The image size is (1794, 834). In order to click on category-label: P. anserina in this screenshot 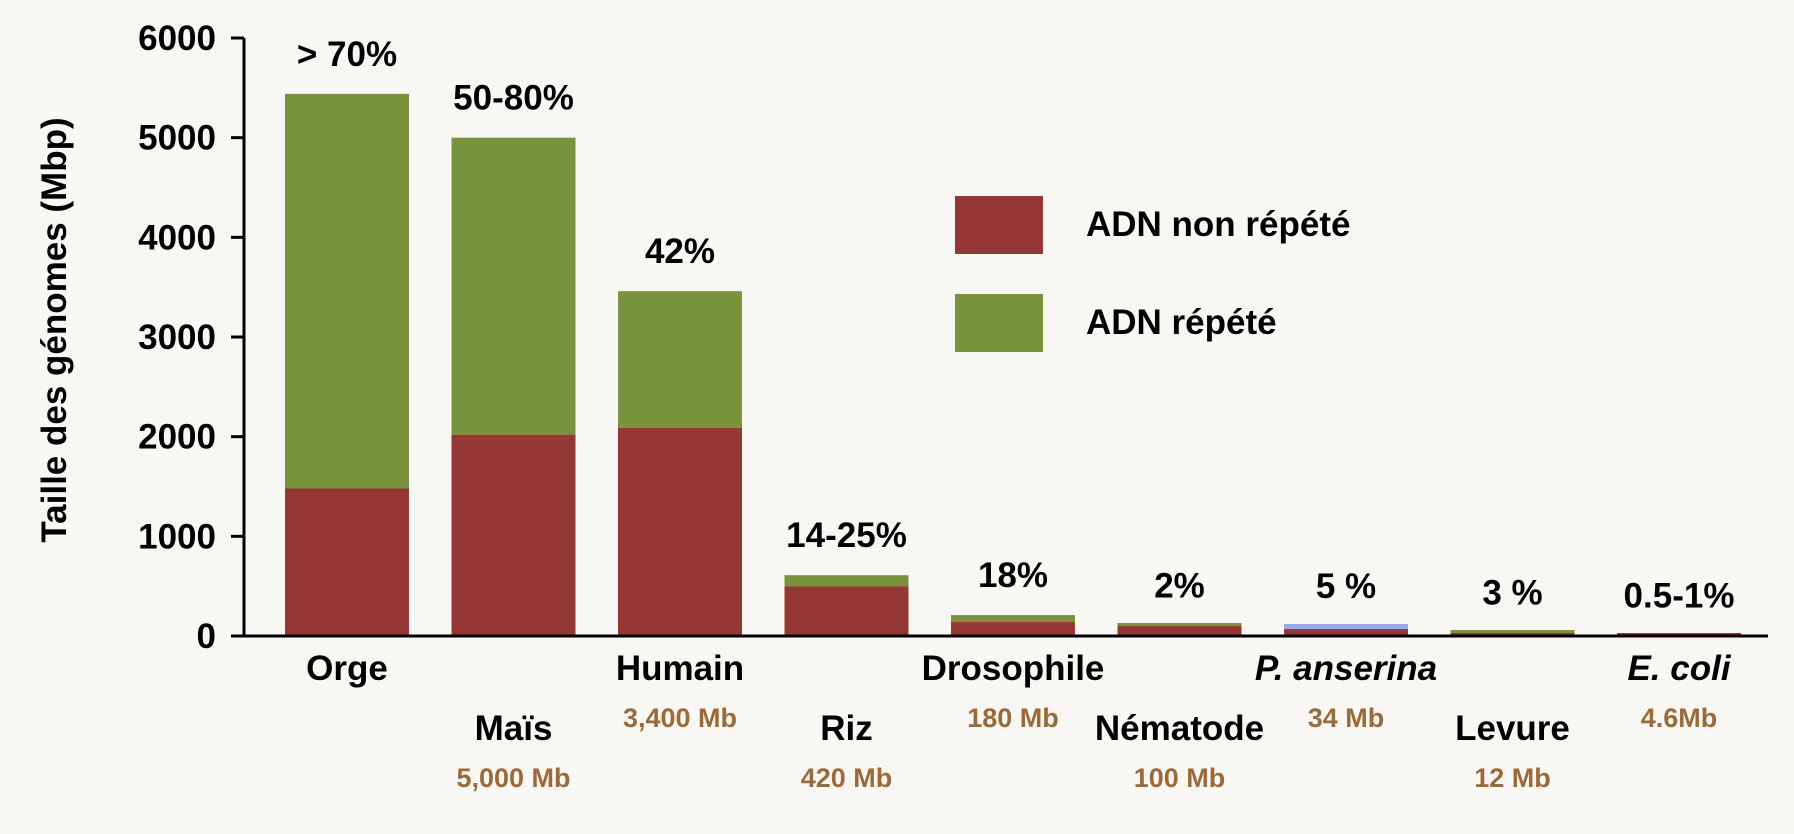, I will do `click(1346, 668)`.